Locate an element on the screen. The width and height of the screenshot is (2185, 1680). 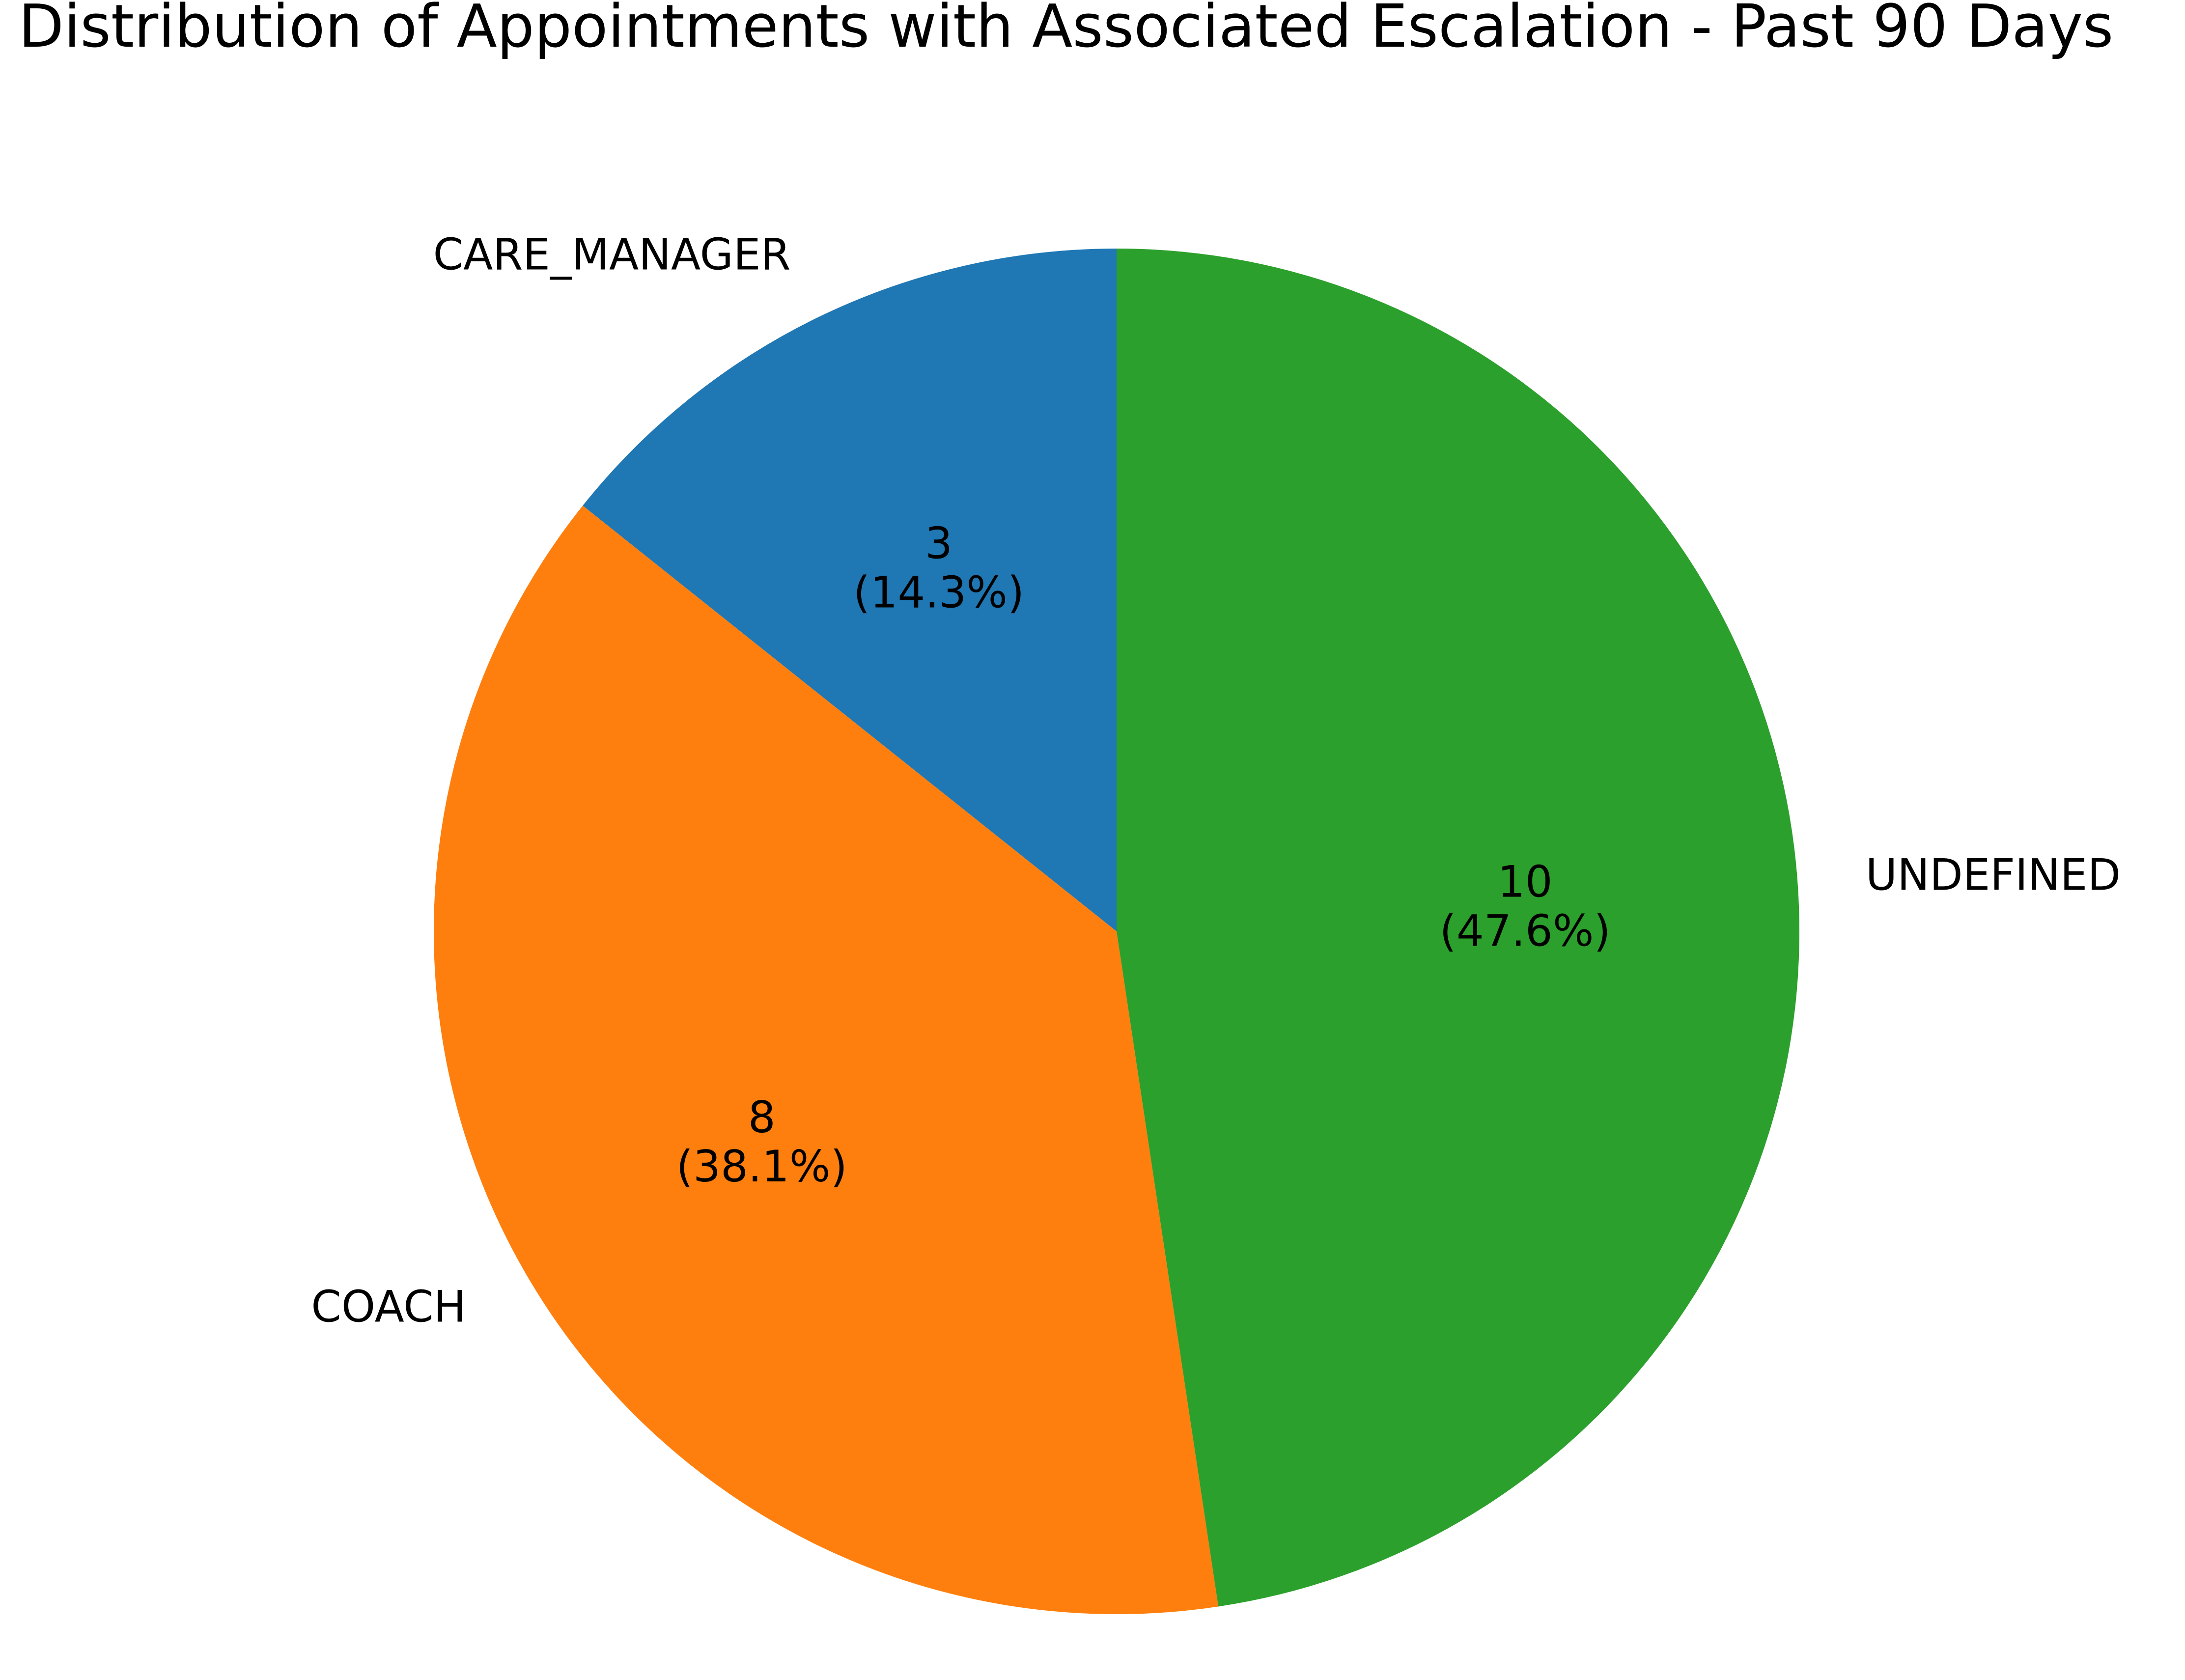
pie-slice-care-manager is located at coordinates (850, 590).